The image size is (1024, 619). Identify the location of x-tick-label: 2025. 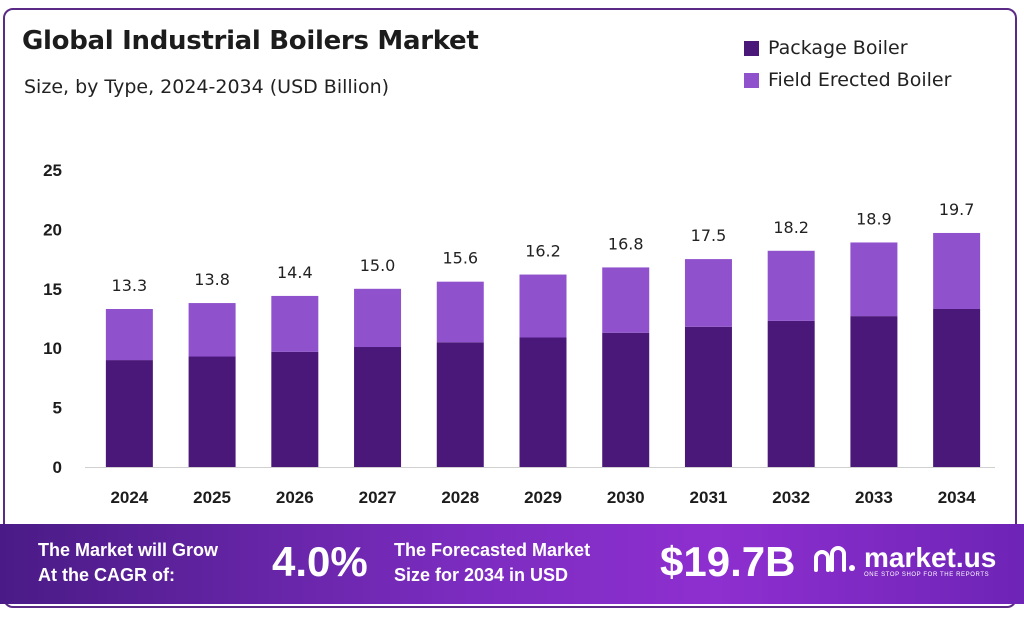
(212, 497).